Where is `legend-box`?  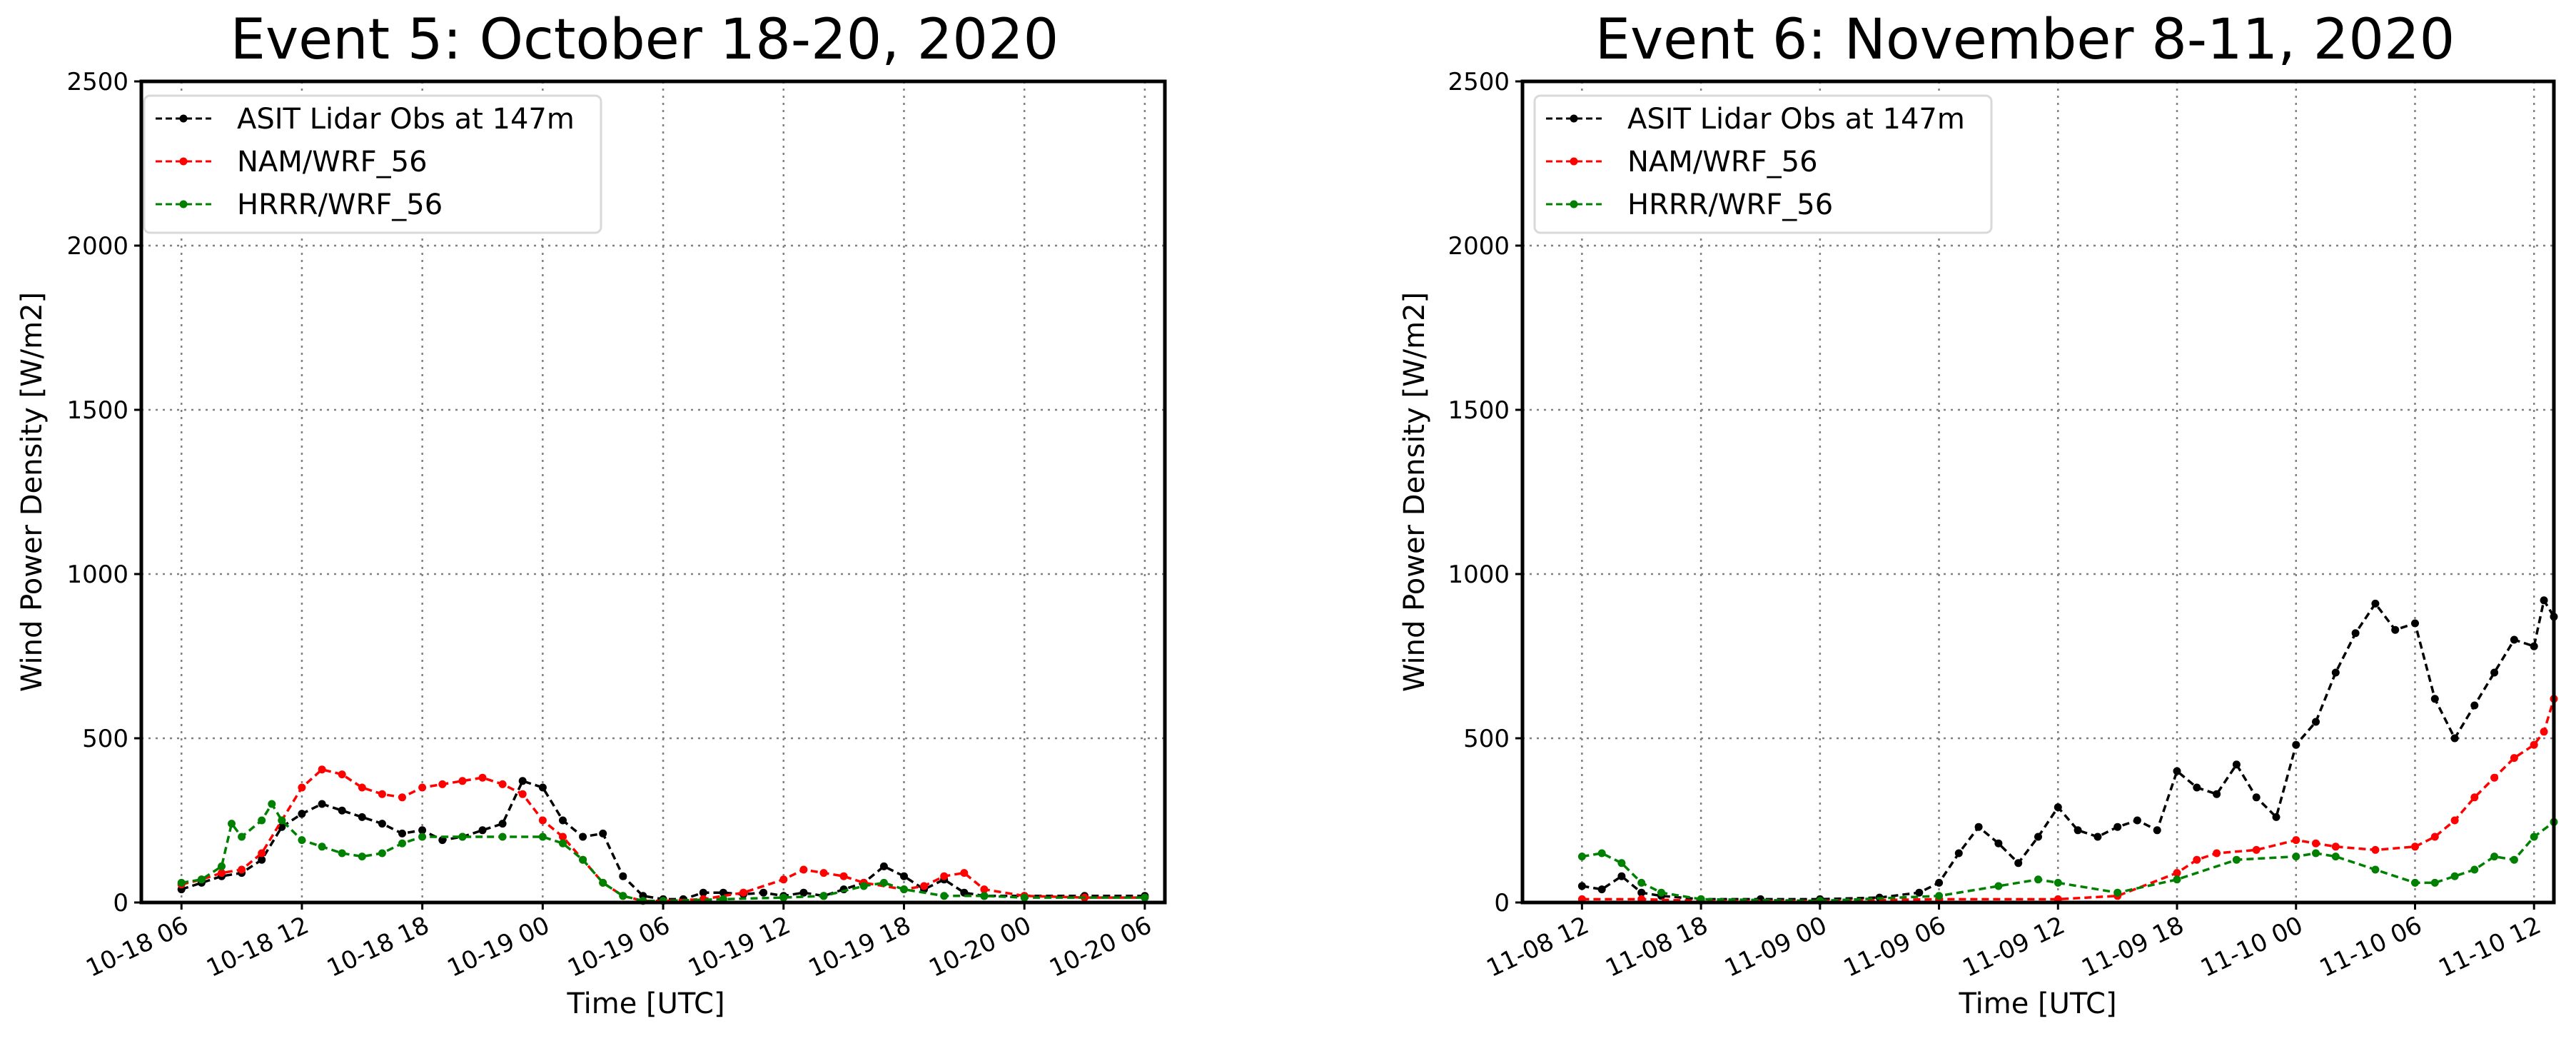 legend-box is located at coordinates (1763, 164).